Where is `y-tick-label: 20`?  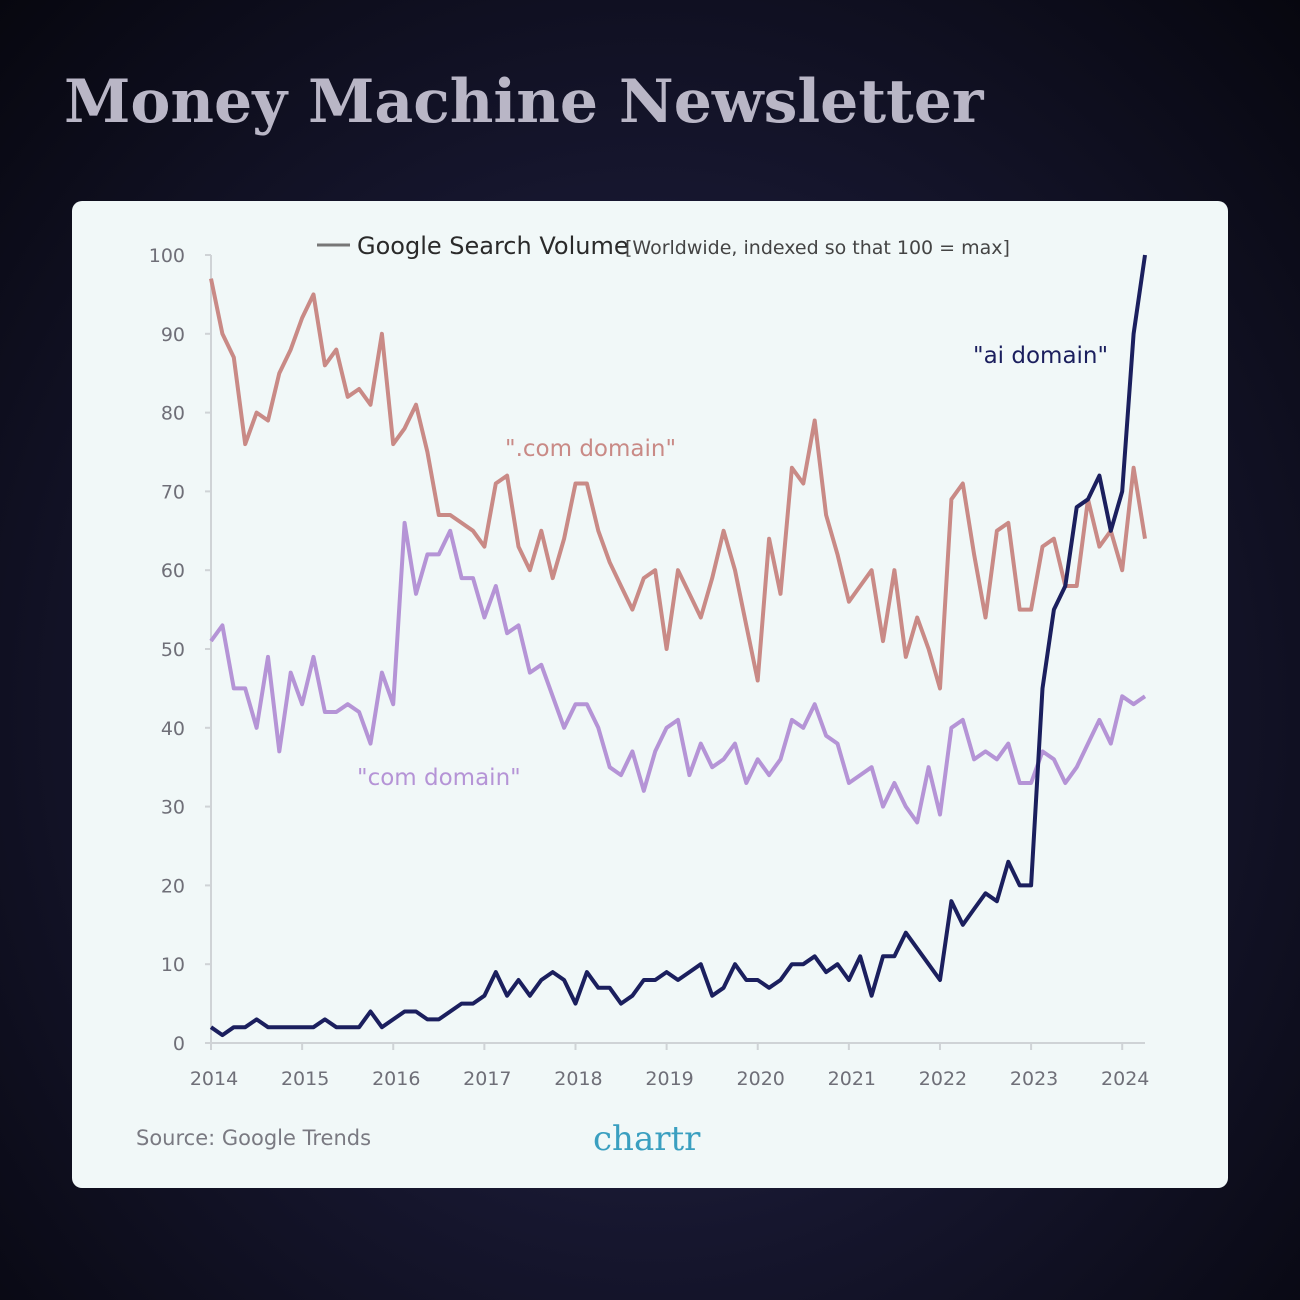 y-tick-label: 20 is located at coordinates (173, 886).